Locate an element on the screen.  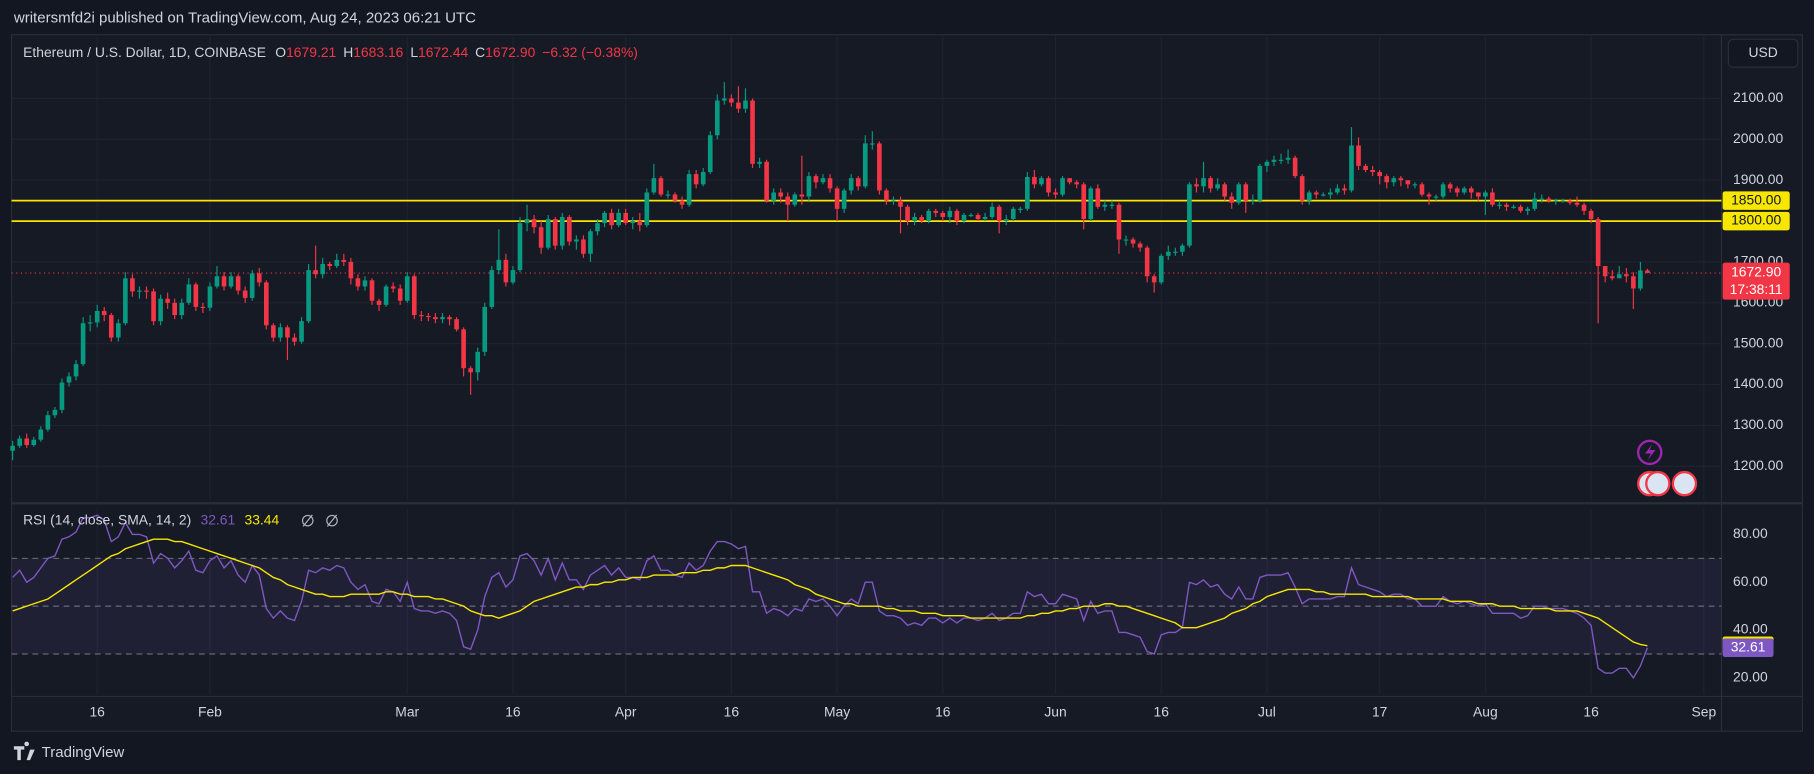
x-tick-label: Jul is located at coordinates (1267, 711).